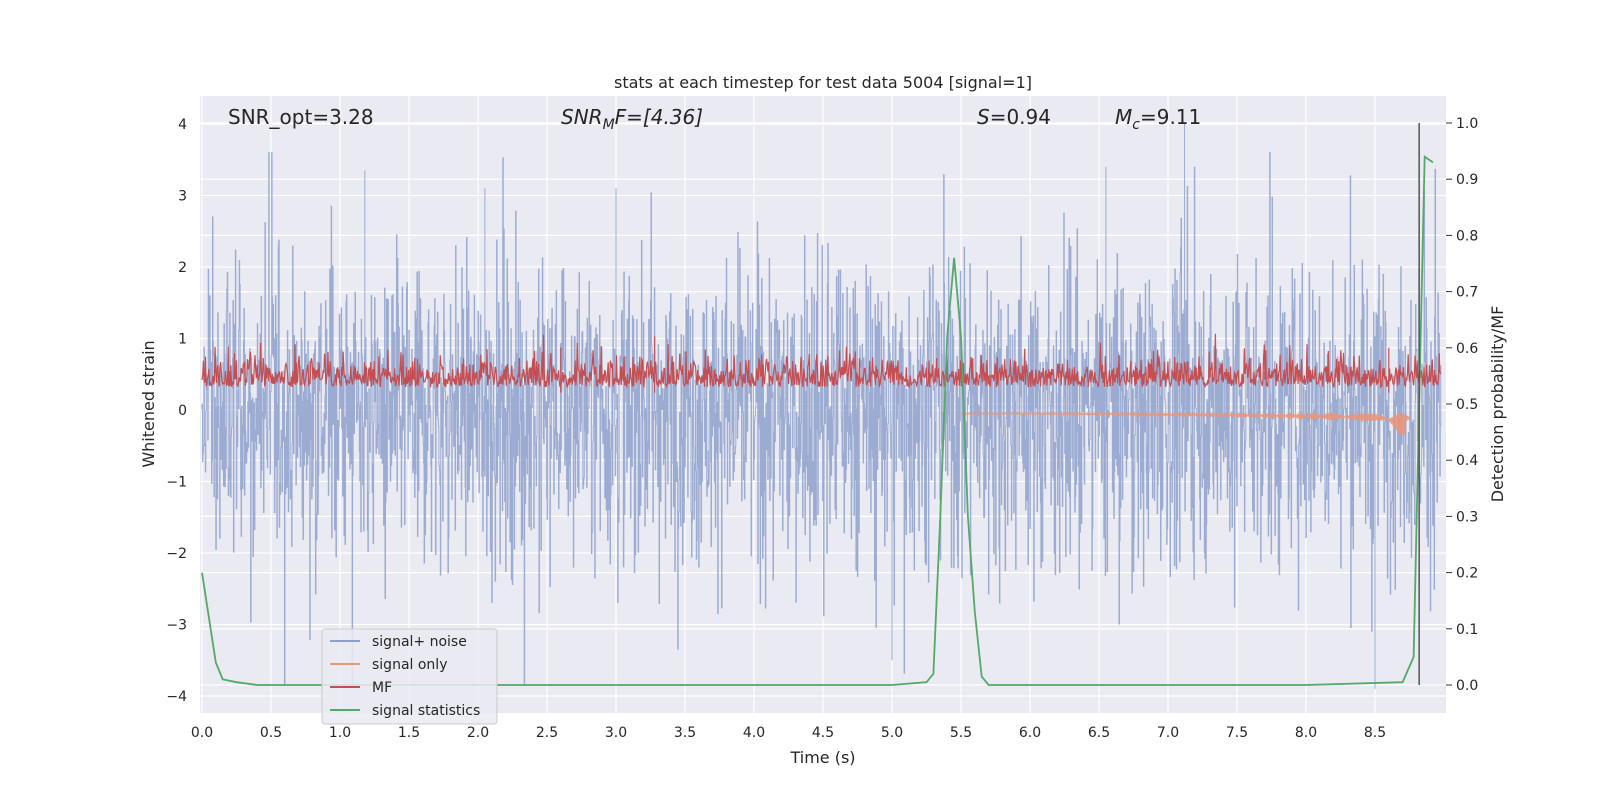  Describe the element at coordinates (426, 711) in the screenshot. I see `legend-label-signal-statistics: signal statistics` at that location.